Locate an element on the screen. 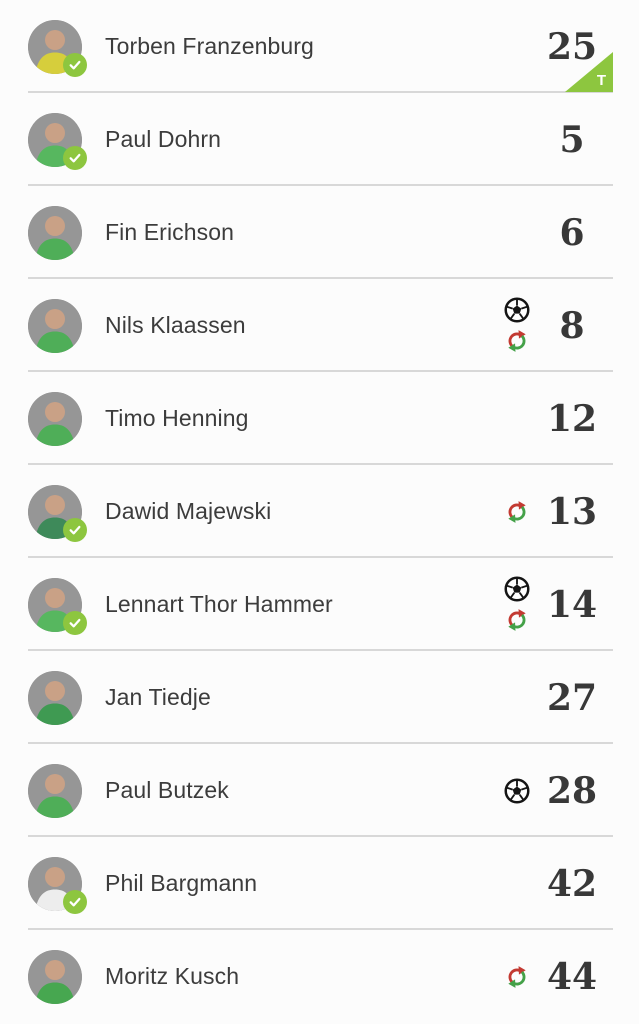 This screenshot has height=1024, width=639. player-name: Phil Bargmann is located at coordinates (181, 883).